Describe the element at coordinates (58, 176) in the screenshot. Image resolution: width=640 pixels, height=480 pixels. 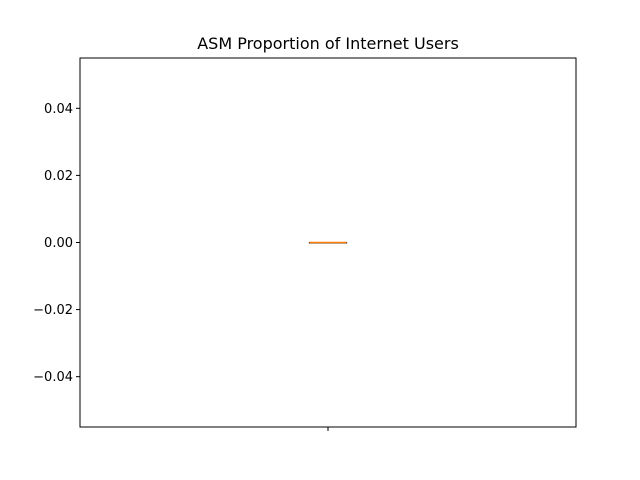
I see `y-tick-label: 0.02` at that location.